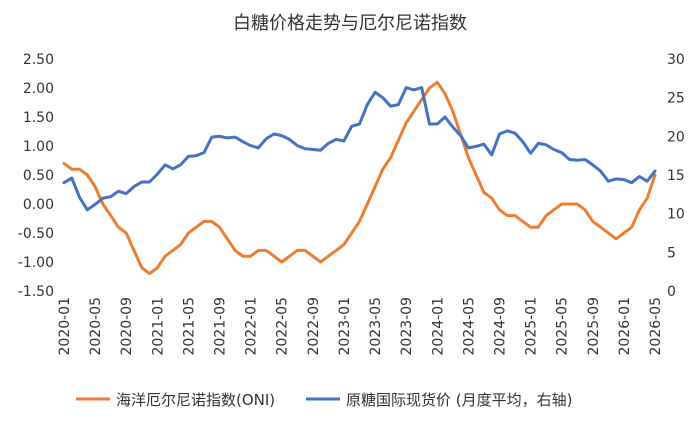  I want to click on x-tick-label: 2021-01, so click(158, 326).